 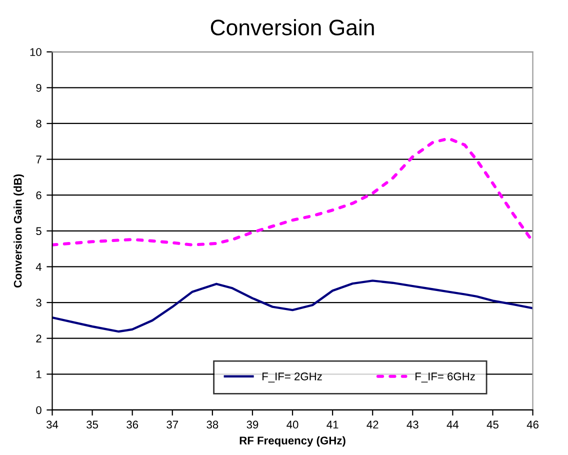 What do you see at coordinates (332, 424) in the screenshot?
I see `x-tick-label: 41` at bounding box center [332, 424].